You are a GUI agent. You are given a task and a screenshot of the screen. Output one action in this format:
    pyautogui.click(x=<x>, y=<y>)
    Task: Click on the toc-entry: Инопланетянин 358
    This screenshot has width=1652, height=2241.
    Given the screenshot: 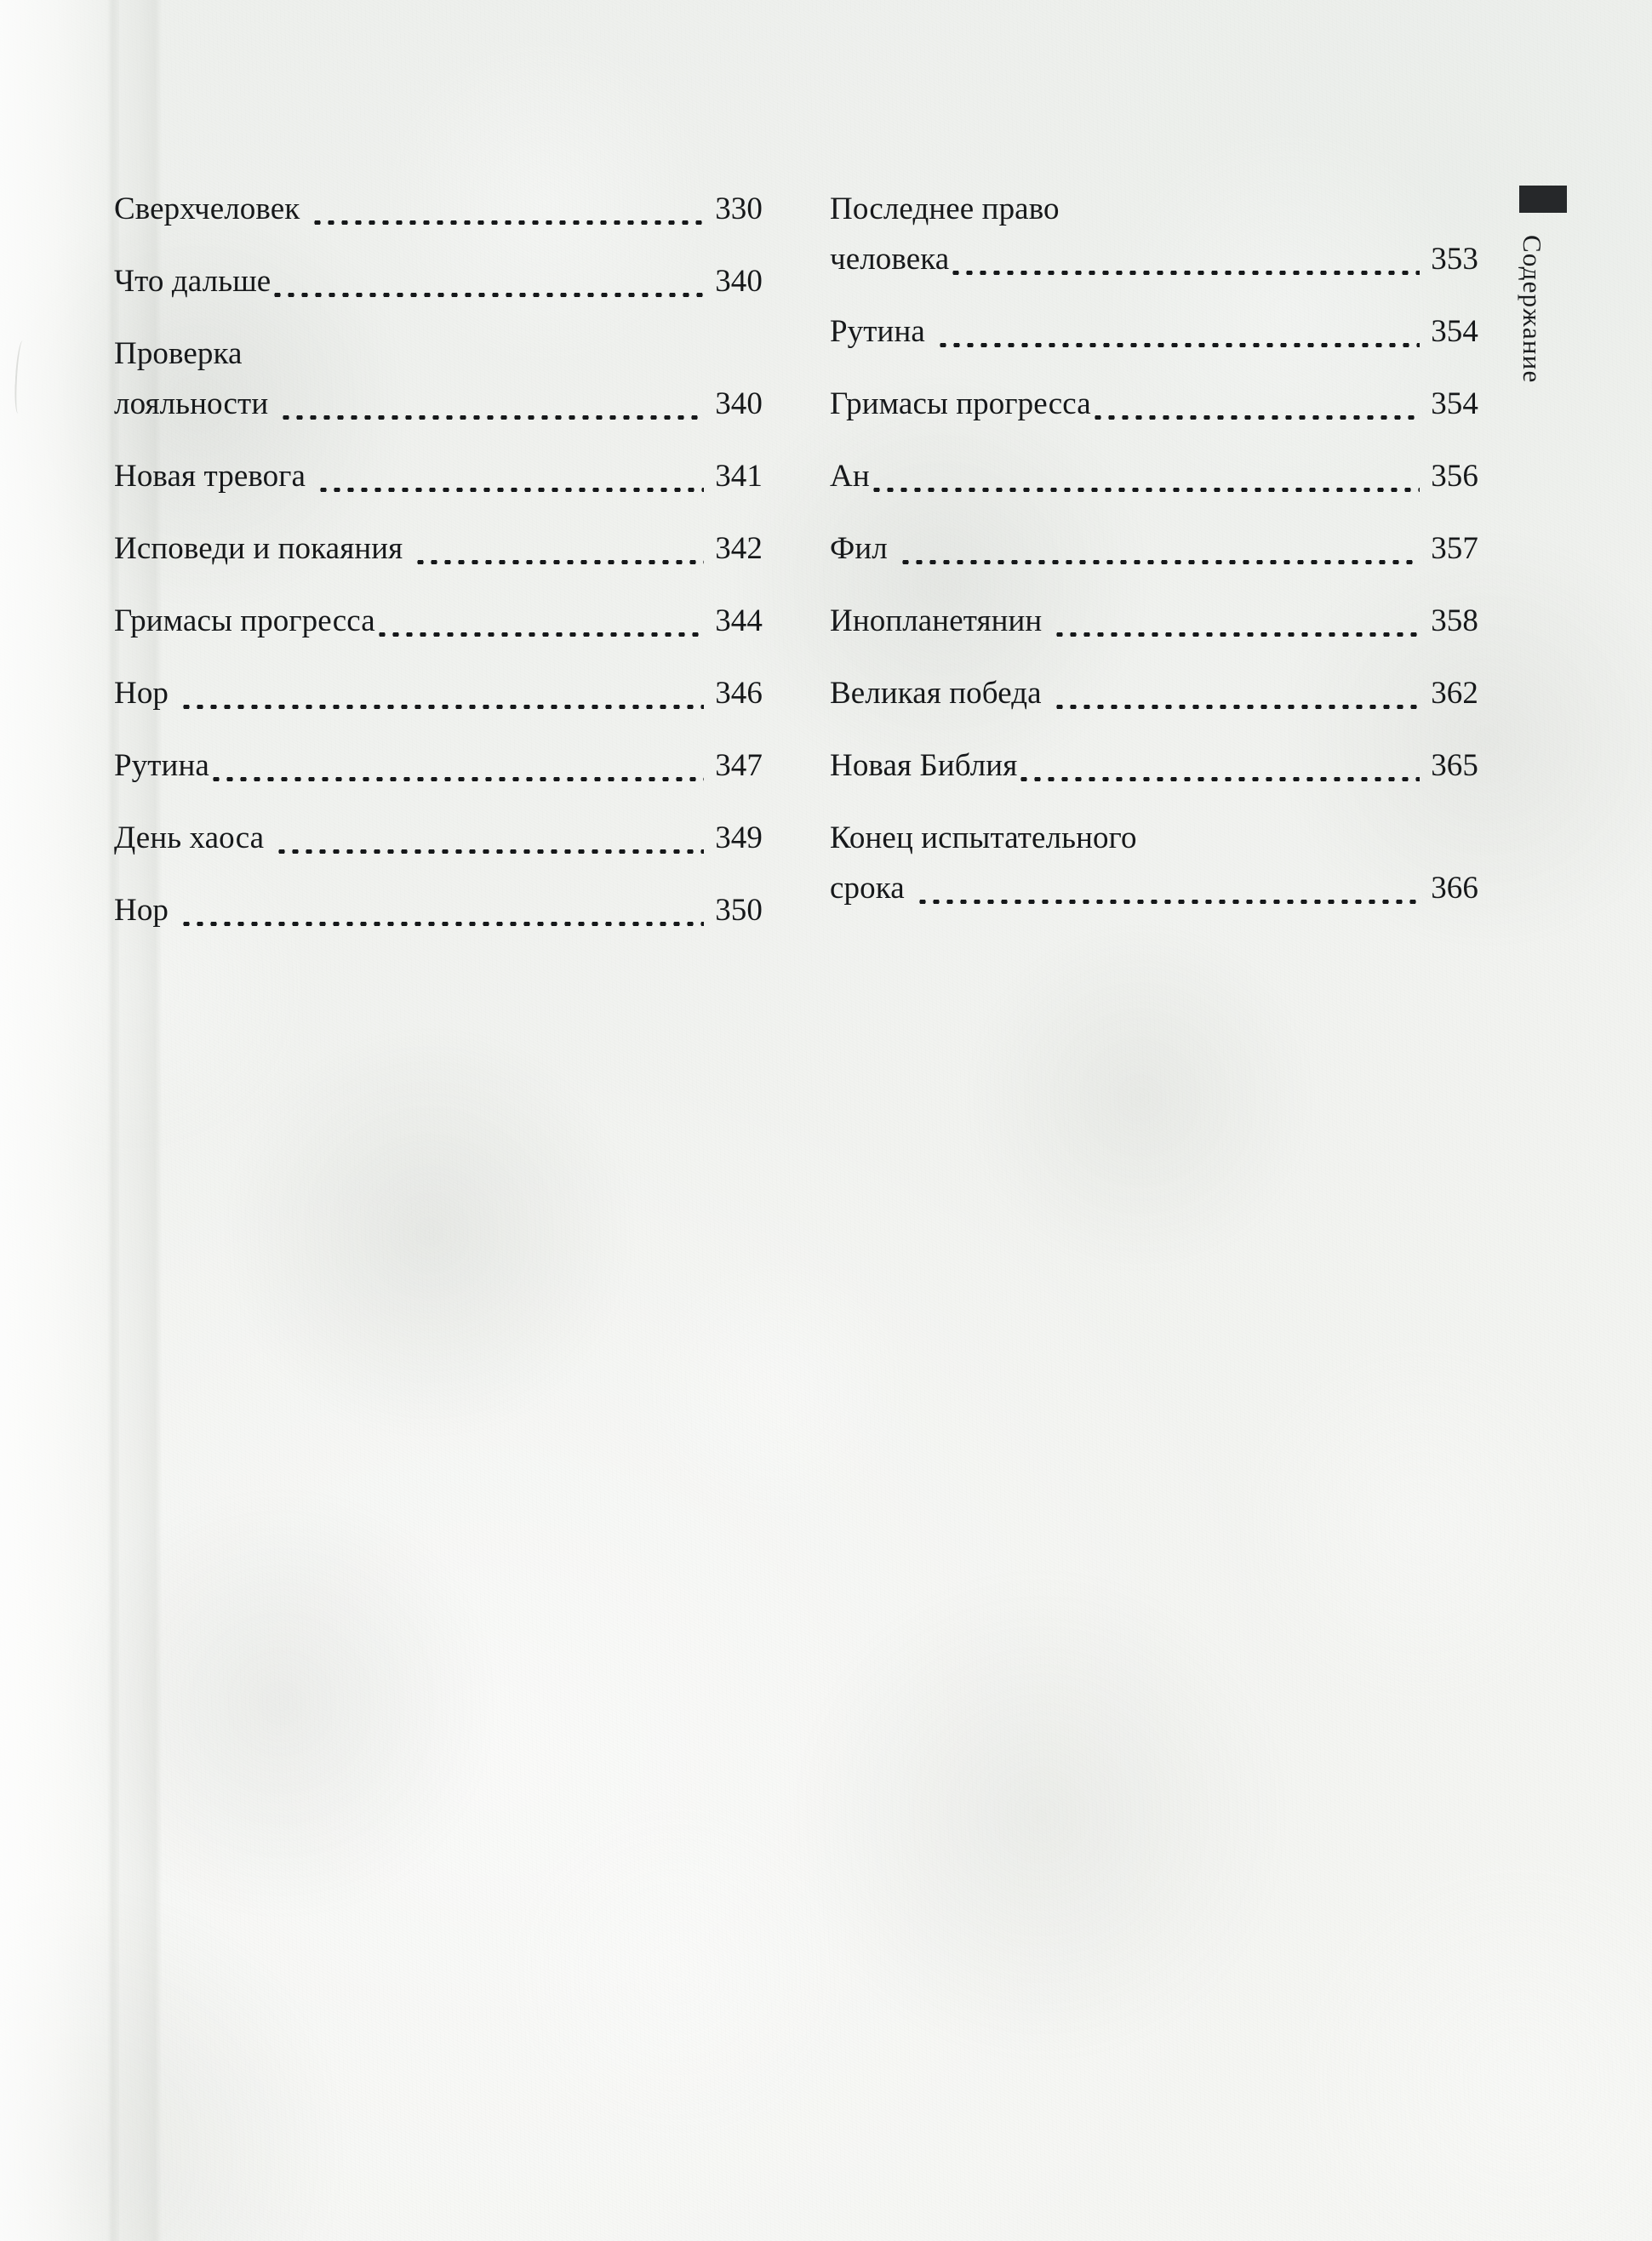 What is the action you would take?
    pyautogui.click(x=1154, y=621)
    